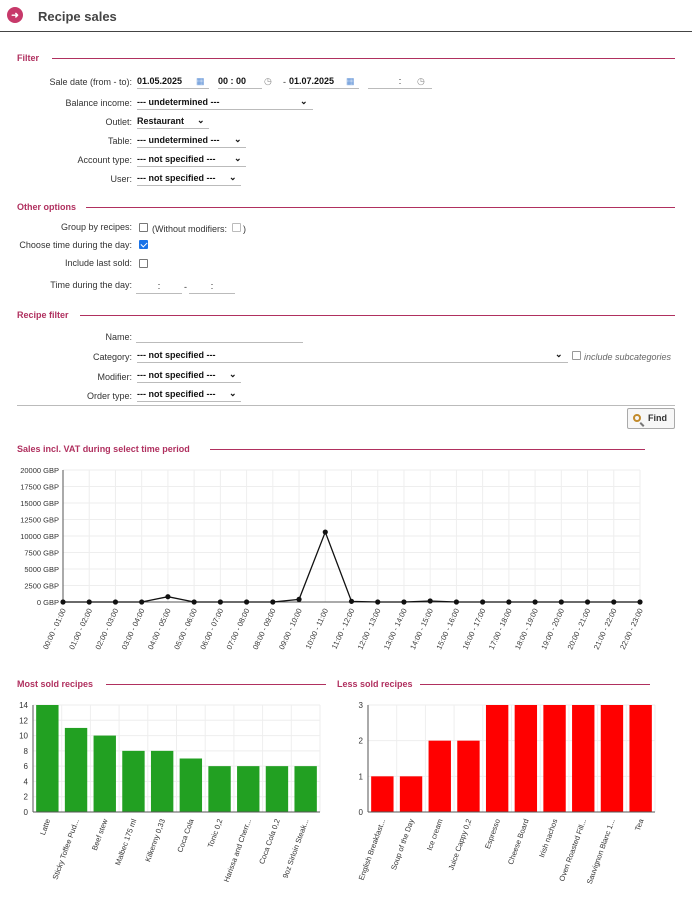 This screenshot has width=692, height=901. Describe the element at coordinates (500, 629) in the screenshot. I see `x-tick-label: 17:00 - 18:00` at that location.